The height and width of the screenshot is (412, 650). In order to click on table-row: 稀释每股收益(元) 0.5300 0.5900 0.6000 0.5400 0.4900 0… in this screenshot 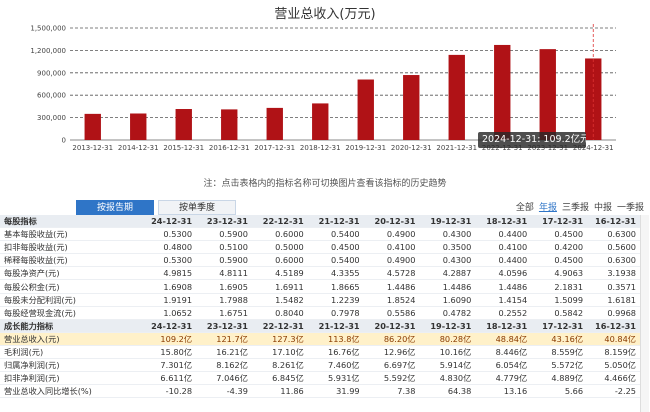, I will do `click(320, 260)`.